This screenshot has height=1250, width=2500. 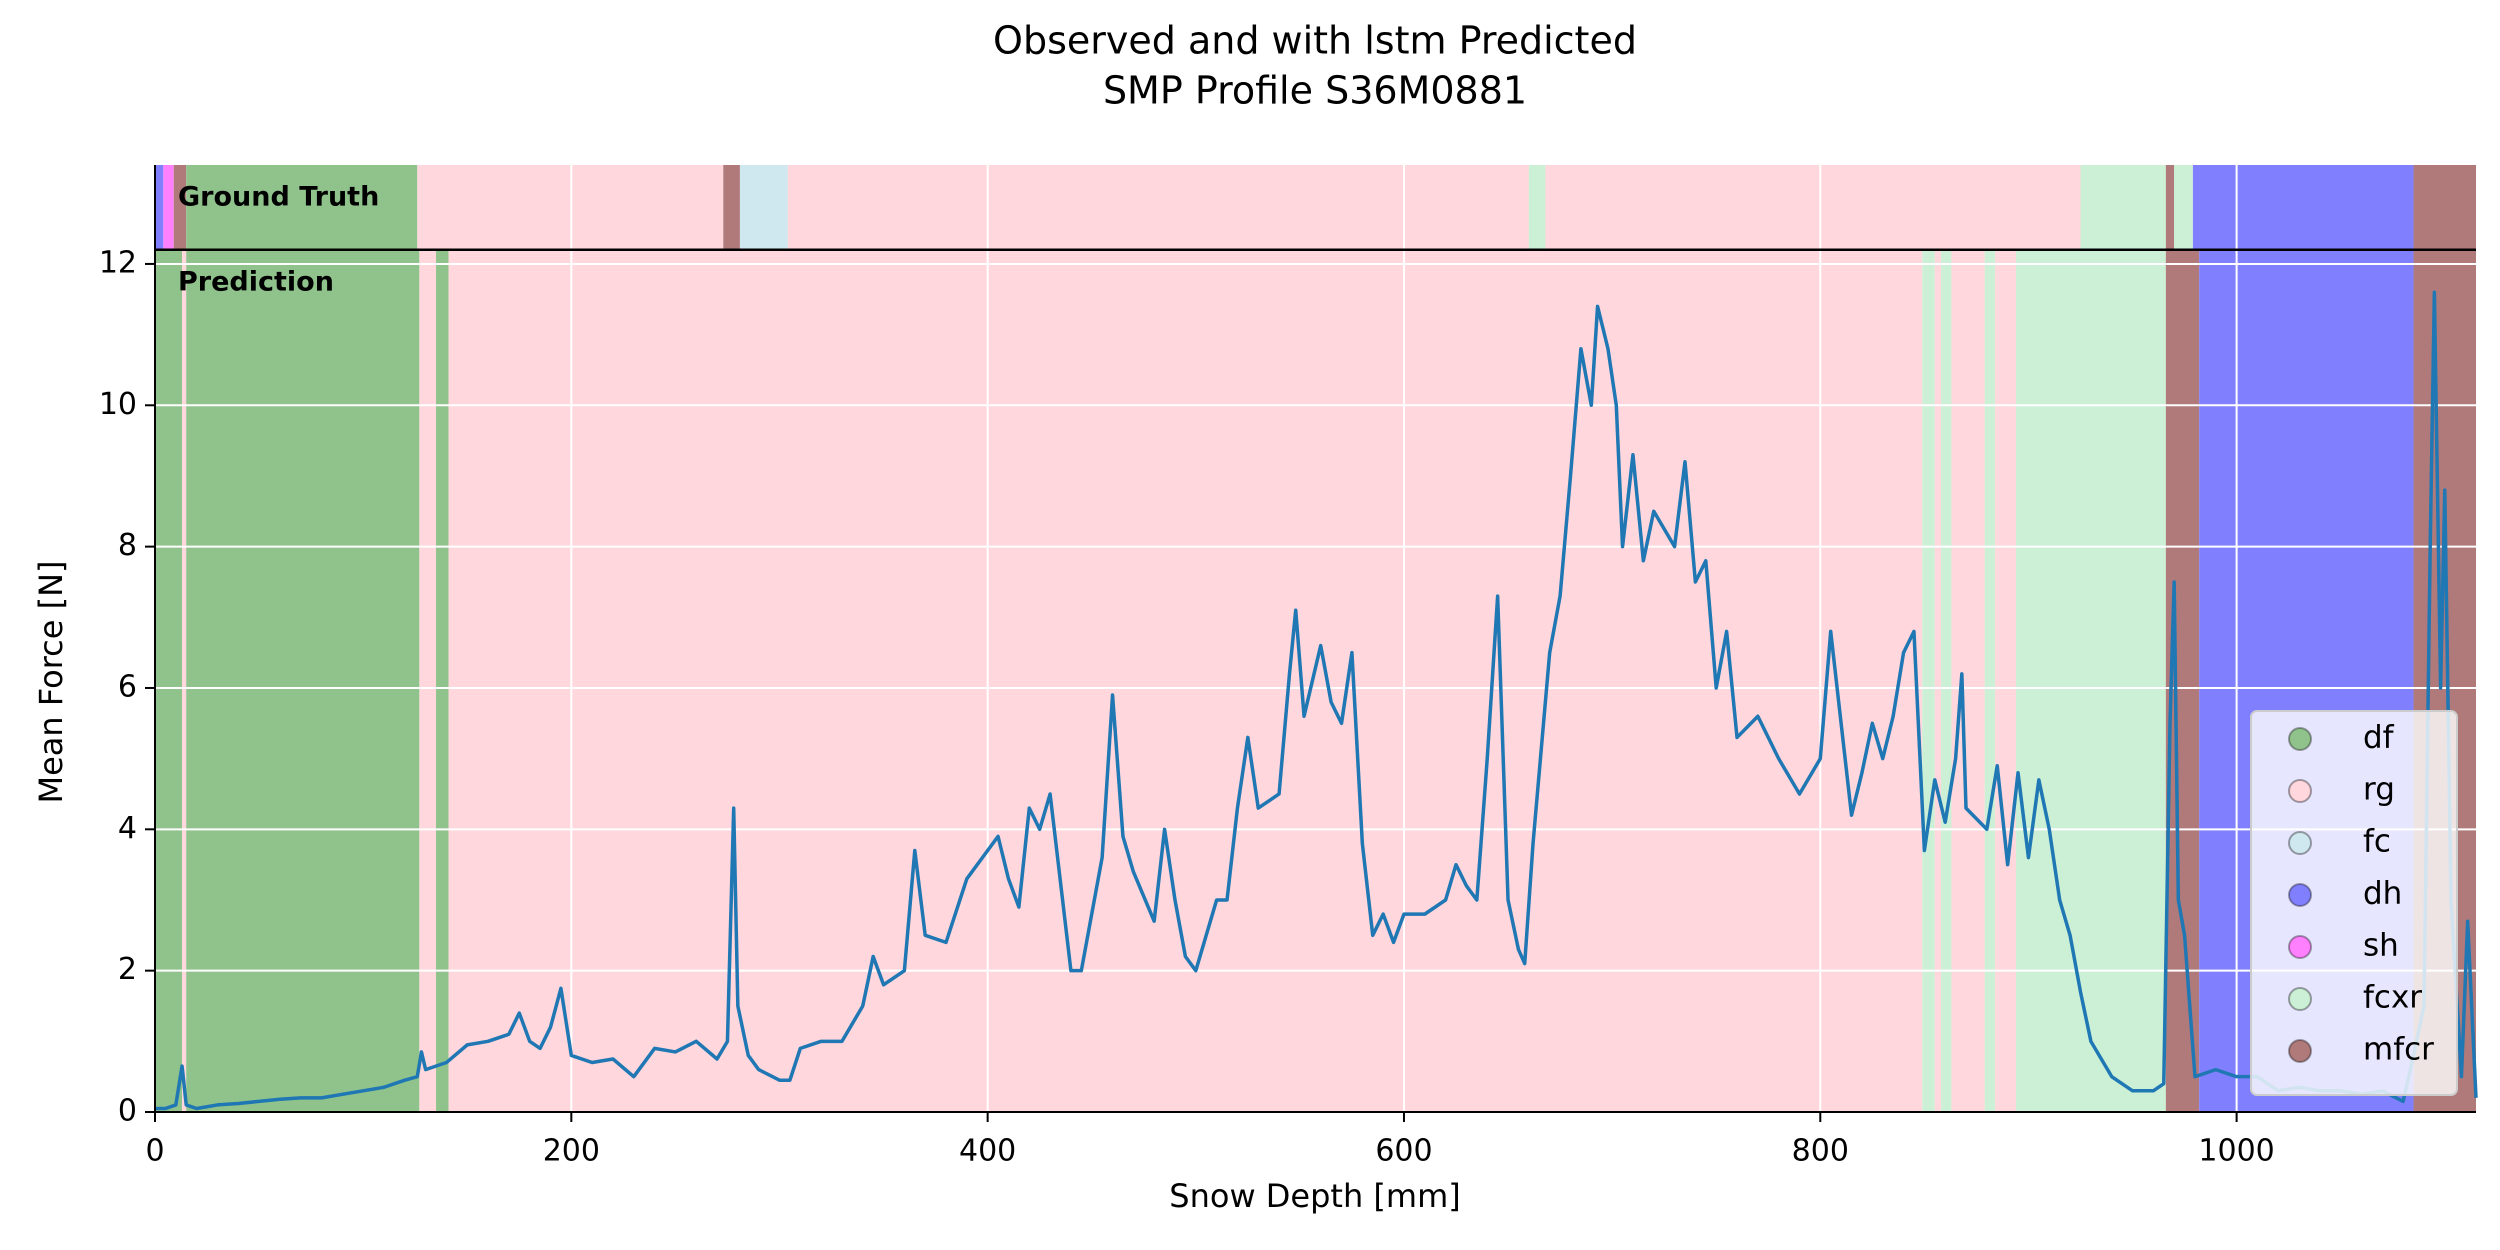 I want to click on legend-label: sh, so click(x=2381, y=946).